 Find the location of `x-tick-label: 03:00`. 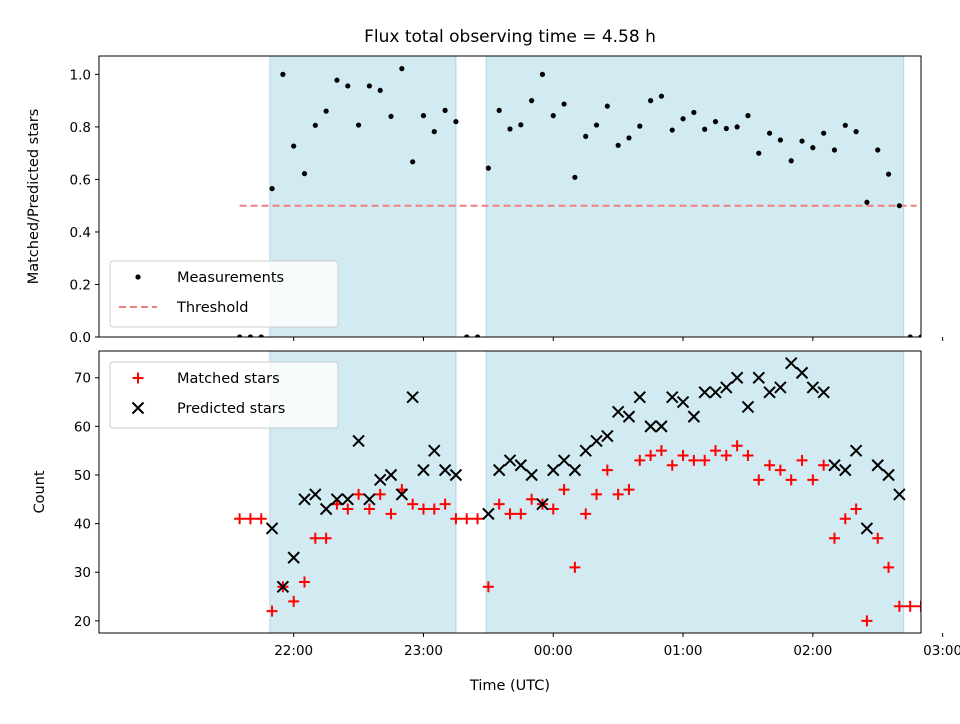

x-tick-label: 03:00 is located at coordinates (941, 651).